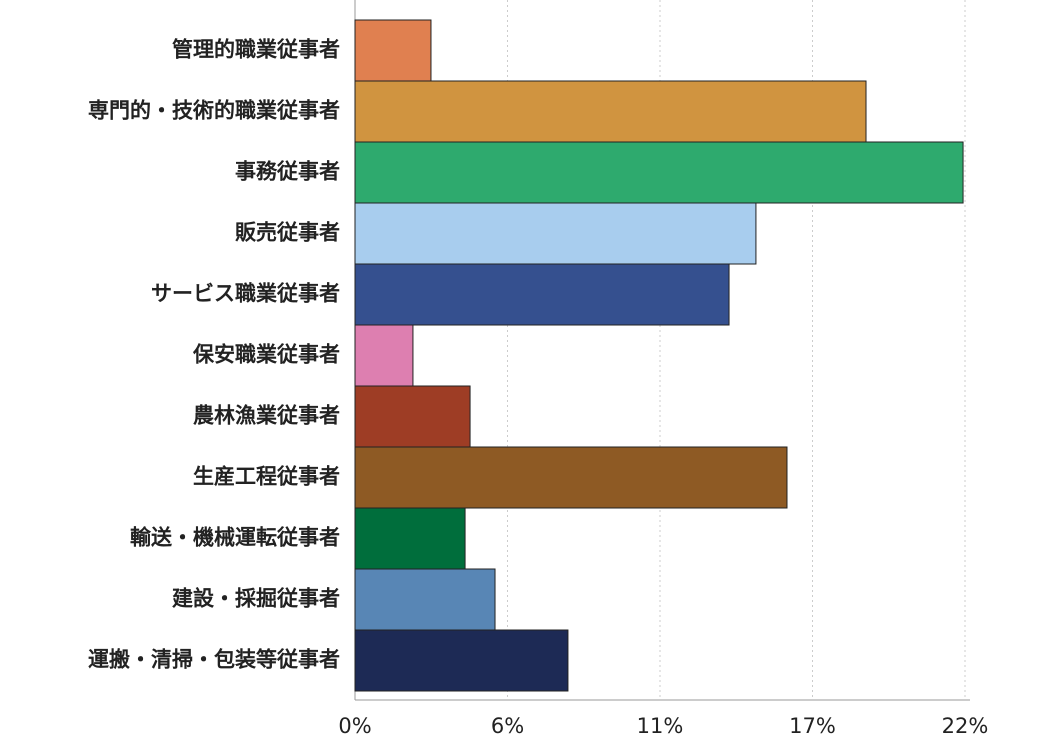 This screenshot has width=1044, height=740. What do you see at coordinates (235, 538) in the screenshot?
I see `y-tick-label: 輸送・機械運転従事者` at bounding box center [235, 538].